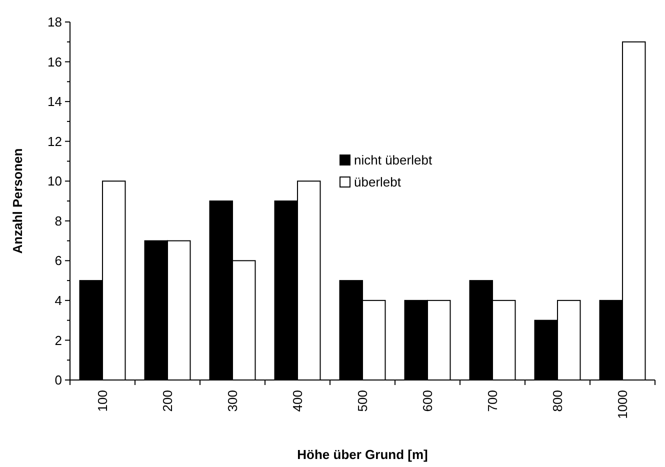  I want to click on y-tick-label: 18, so click(55, 22).